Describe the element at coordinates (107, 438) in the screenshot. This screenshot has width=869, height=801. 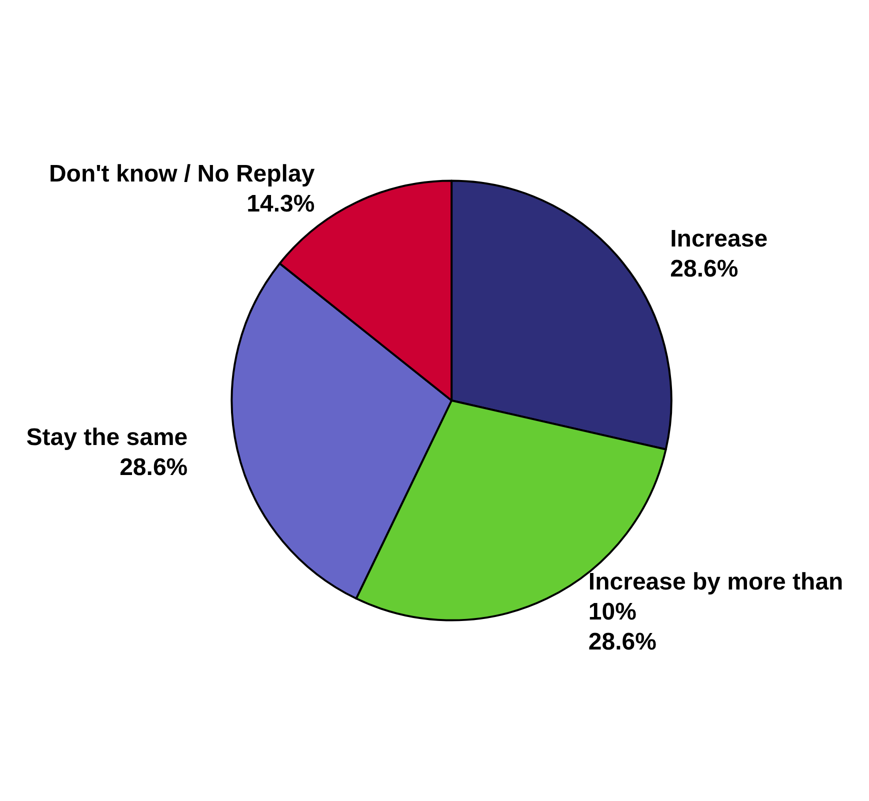
I see `slice-label: Stay the same` at that location.